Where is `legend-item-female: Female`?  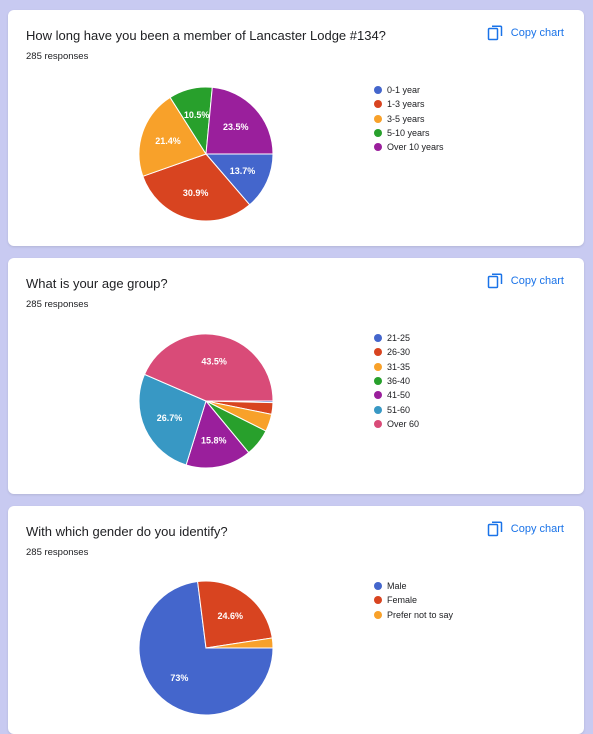
legend-item-female: Female is located at coordinates (413, 600).